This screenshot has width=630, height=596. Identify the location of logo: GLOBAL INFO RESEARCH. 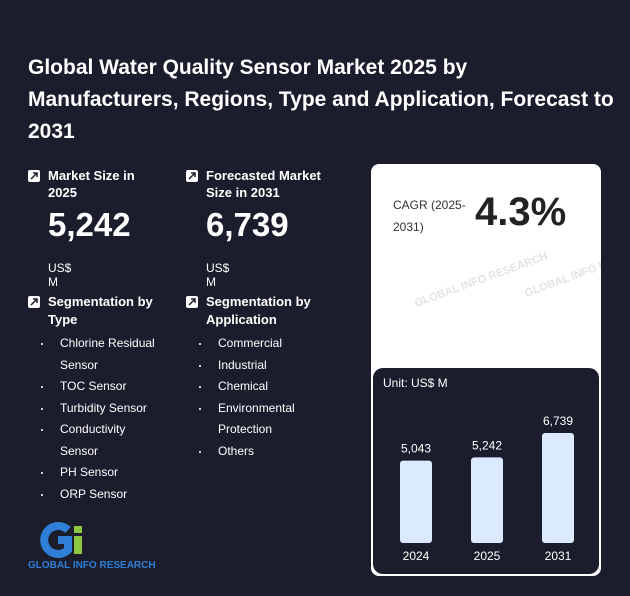
(92, 545).